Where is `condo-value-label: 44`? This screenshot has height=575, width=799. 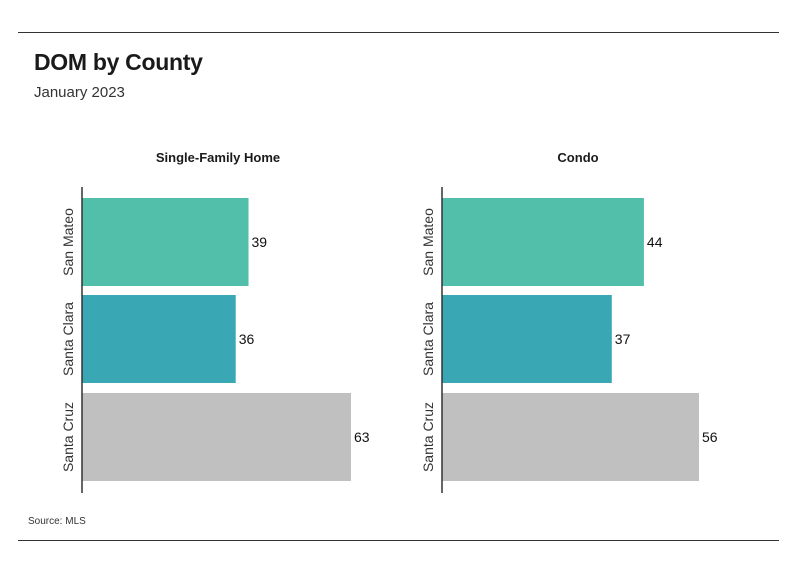 condo-value-label: 44 is located at coordinates (655, 242).